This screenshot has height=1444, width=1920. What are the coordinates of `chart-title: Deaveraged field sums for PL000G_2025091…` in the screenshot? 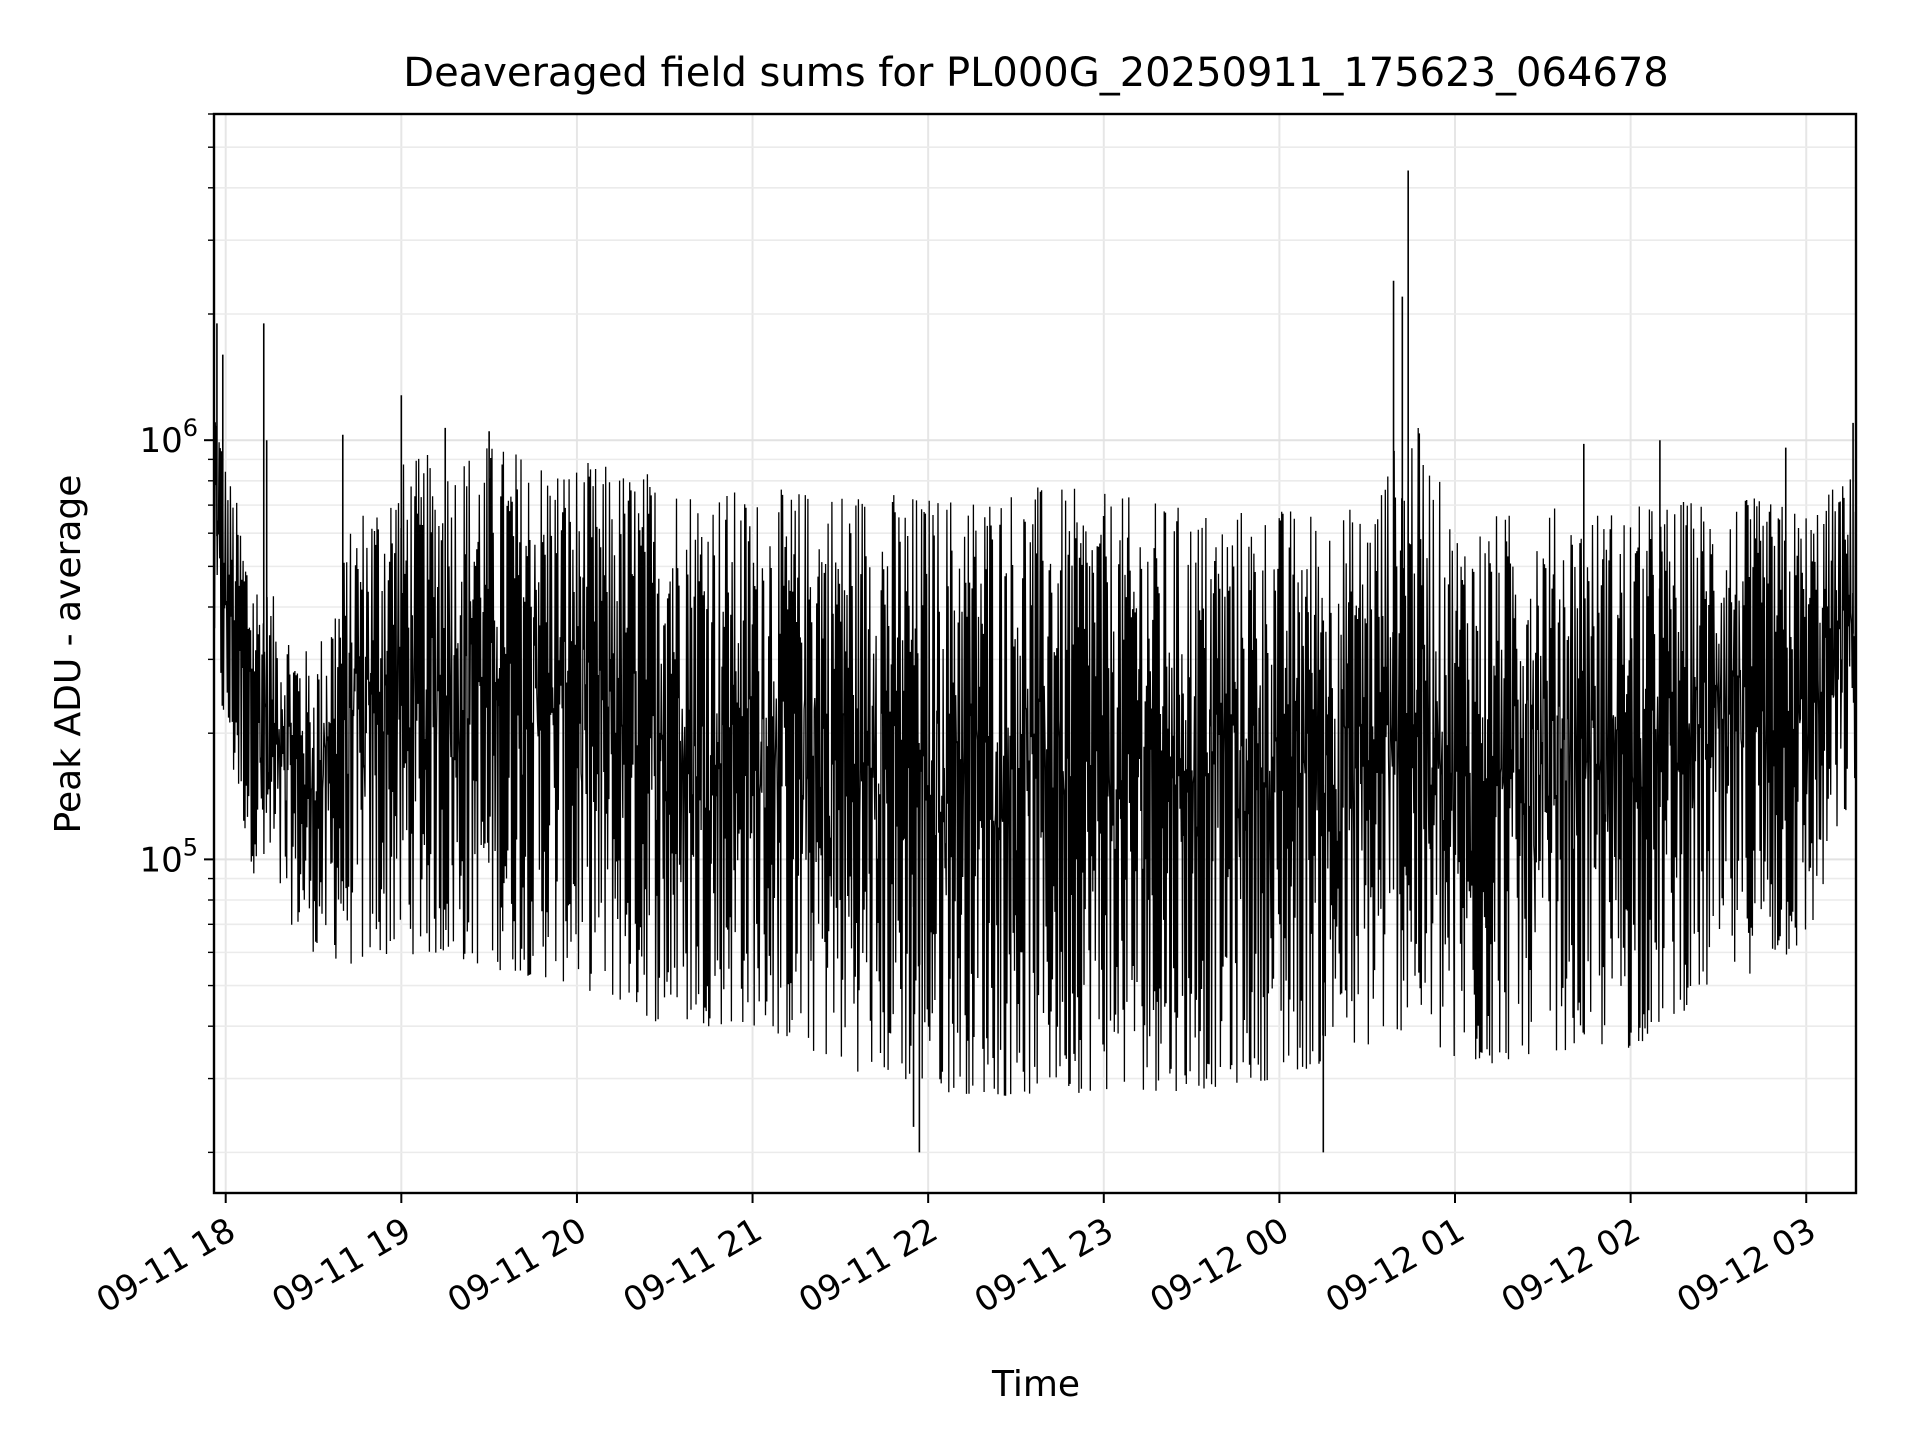 It's located at (1035, 73).